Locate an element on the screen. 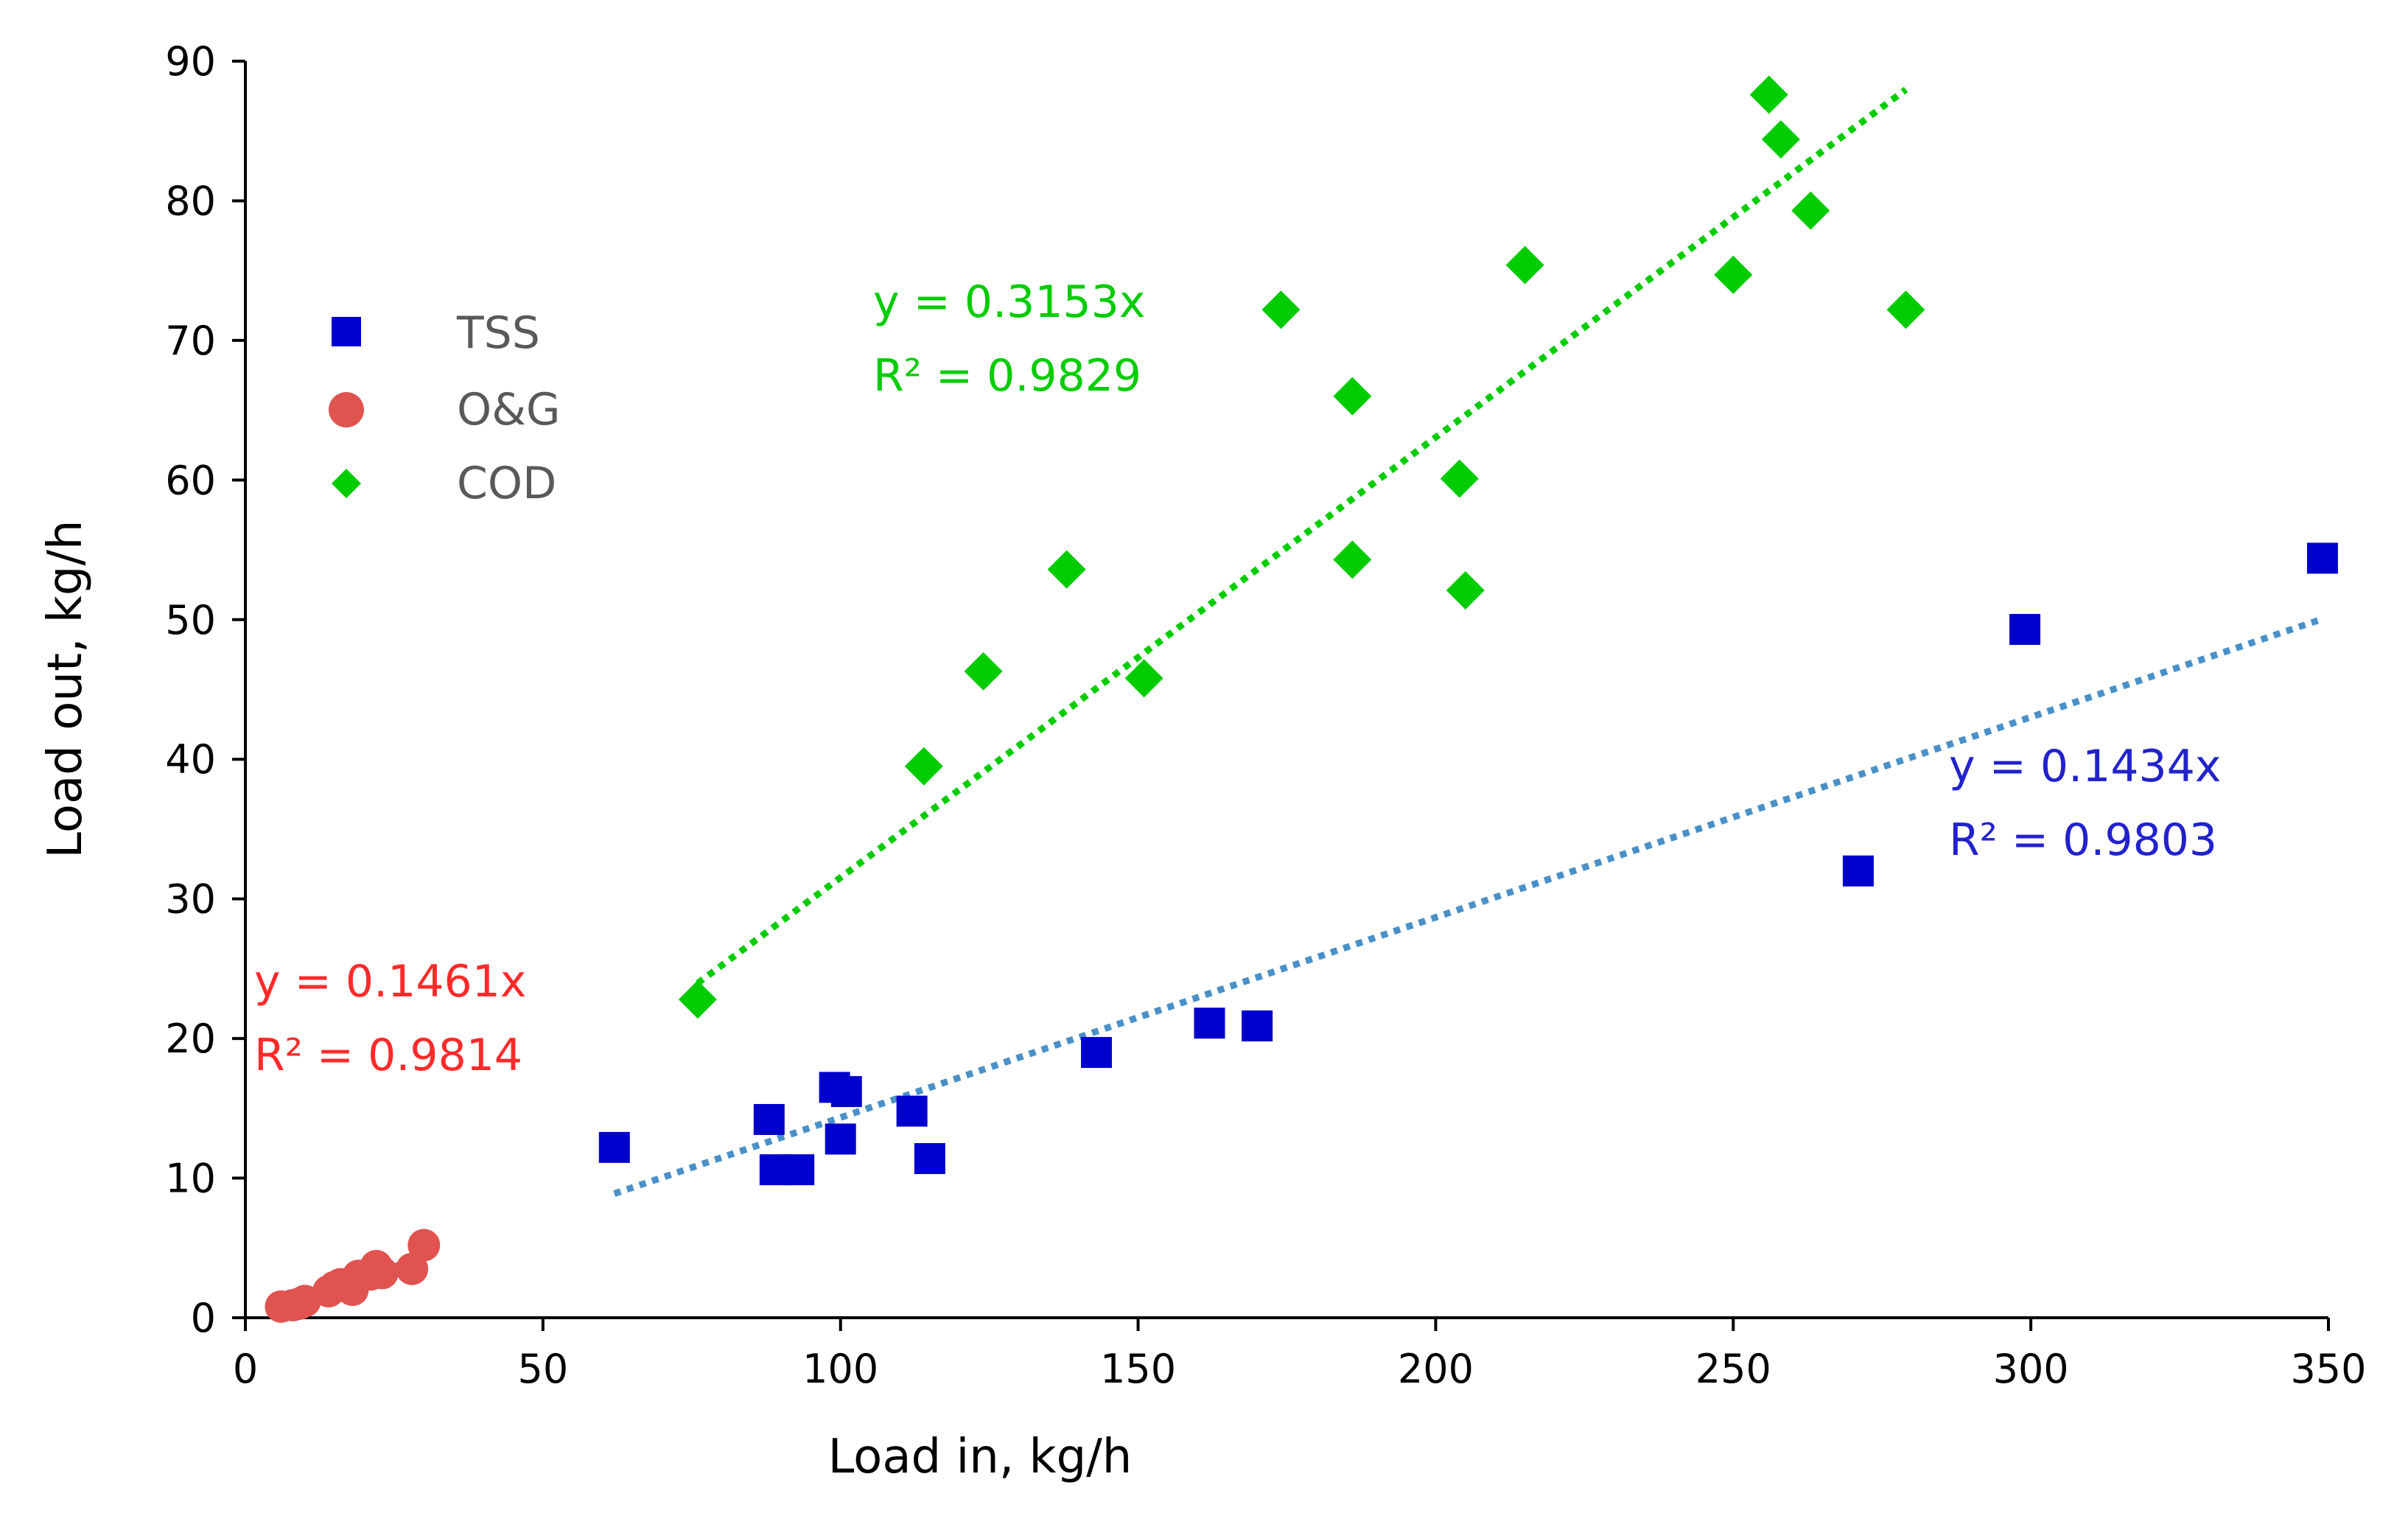 The width and height of the screenshot is (2408, 1516). x-tick-label: 0 is located at coordinates (245, 1369).